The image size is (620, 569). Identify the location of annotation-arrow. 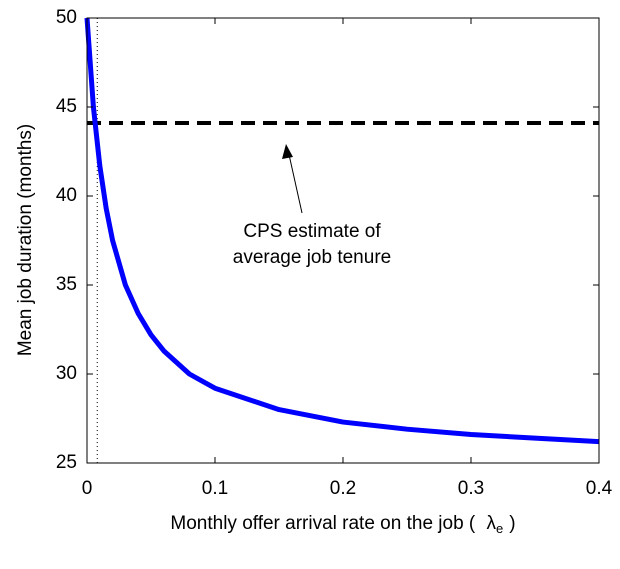
(295, 181).